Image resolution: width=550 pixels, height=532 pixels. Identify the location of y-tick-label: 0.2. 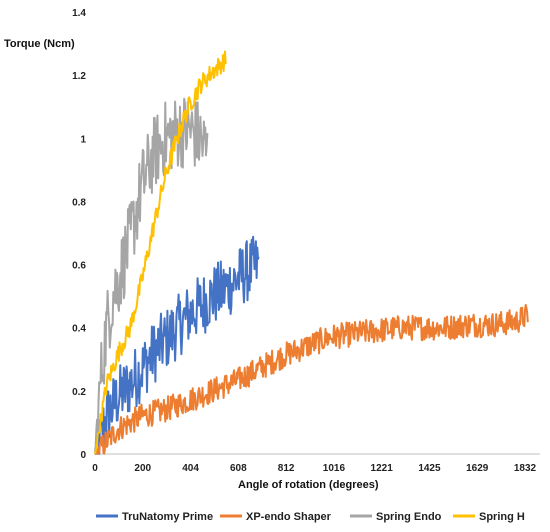
(79, 392).